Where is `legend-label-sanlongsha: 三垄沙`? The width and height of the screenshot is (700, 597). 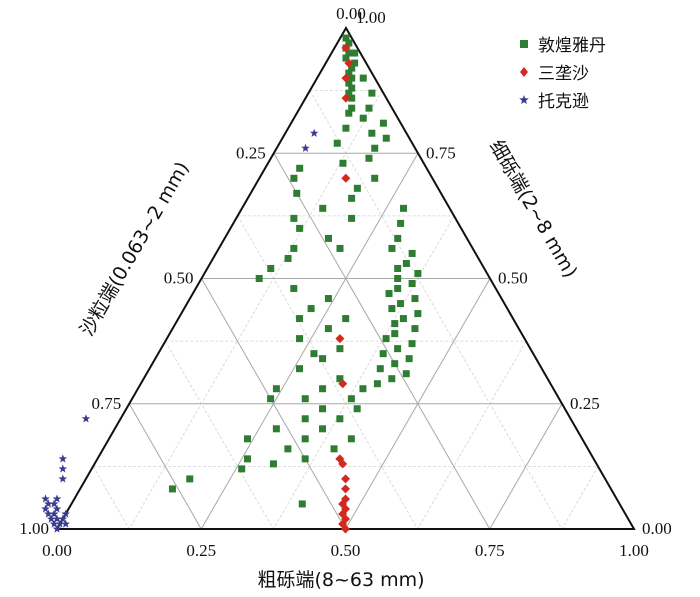 legend-label-sanlongsha: 三垄沙 is located at coordinates (563, 74).